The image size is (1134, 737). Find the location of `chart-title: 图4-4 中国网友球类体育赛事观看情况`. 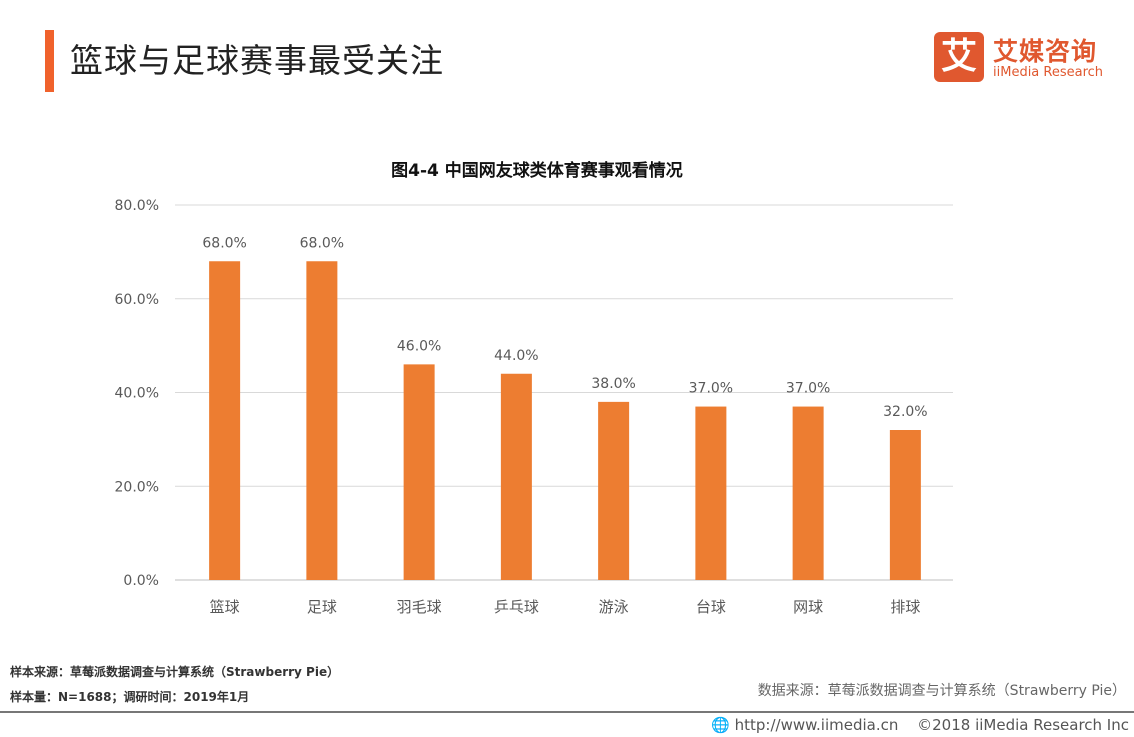

chart-title: 图4-4 中国网友球类体育赛事观看情况 is located at coordinates (537, 171).